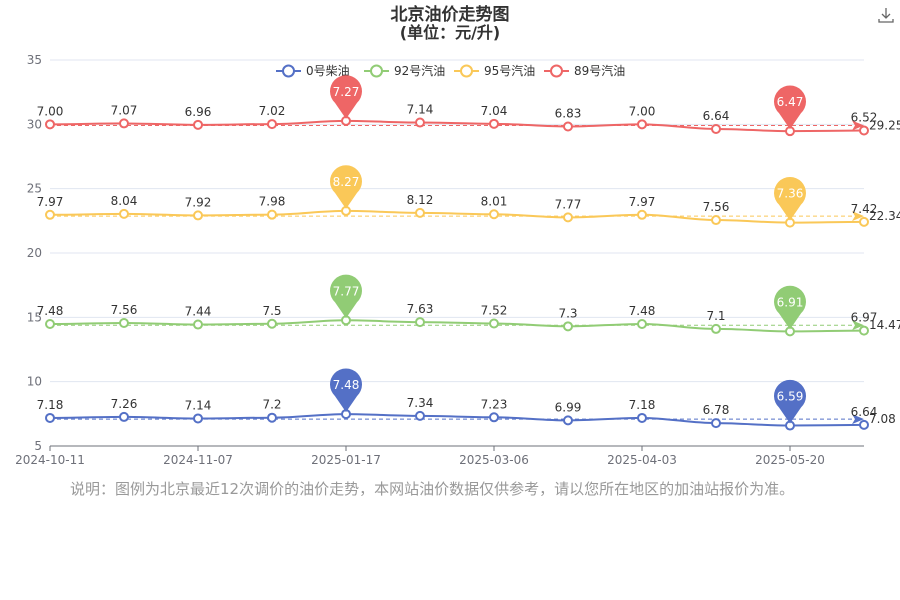 Image resolution: width=900 pixels, height=600 pixels. Describe the element at coordinates (198, 112) in the screenshot. I see `data-label: 6.96` at that location.